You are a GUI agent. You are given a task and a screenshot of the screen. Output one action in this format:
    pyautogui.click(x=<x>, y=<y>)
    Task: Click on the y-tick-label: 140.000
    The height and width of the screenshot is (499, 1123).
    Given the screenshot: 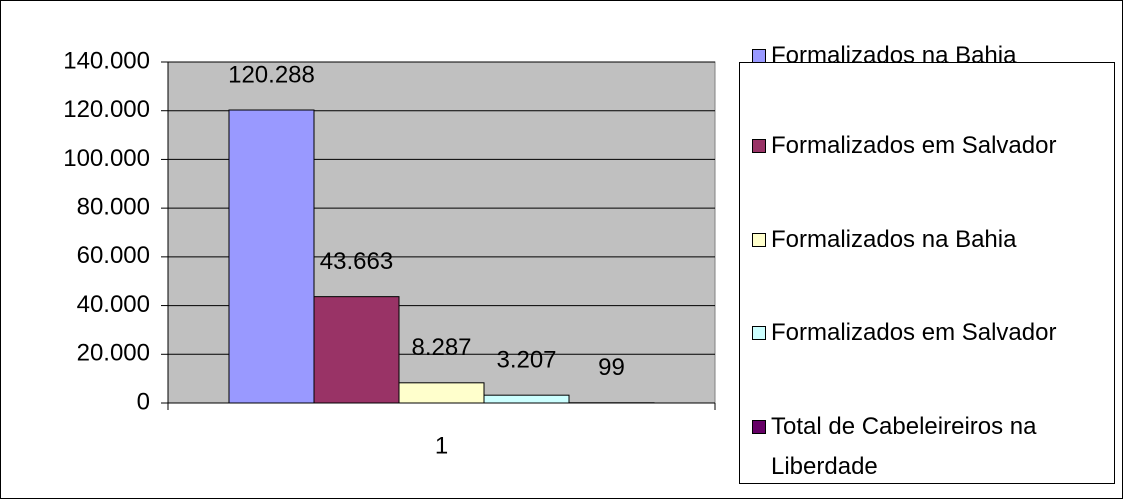 What is the action you would take?
    pyautogui.click(x=106, y=60)
    